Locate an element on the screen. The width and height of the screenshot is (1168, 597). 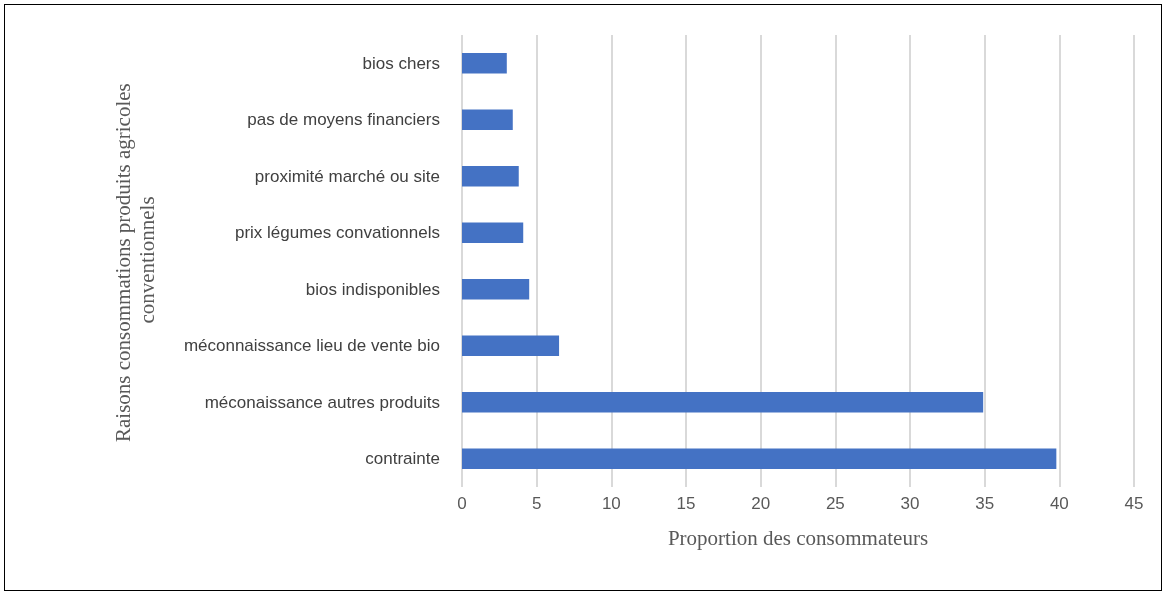
x-tick-label: 40 is located at coordinates (1059, 503).